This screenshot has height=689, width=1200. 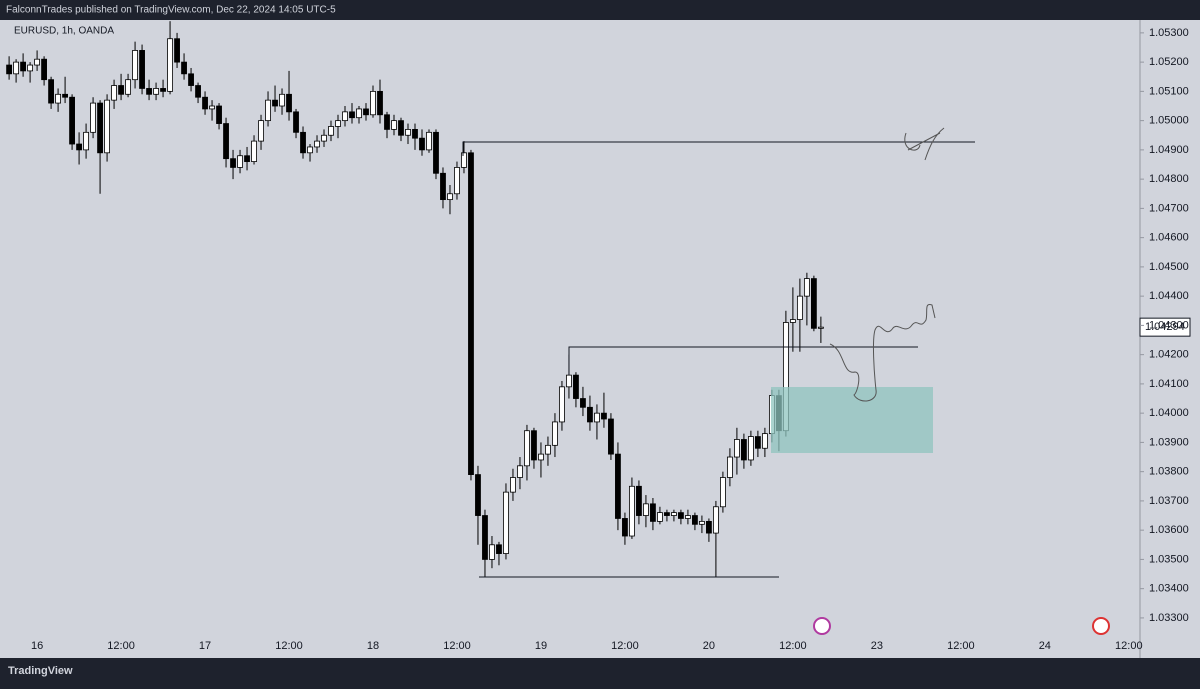 I want to click on y-tick-label: 1.03700, so click(x=1169, y=501).